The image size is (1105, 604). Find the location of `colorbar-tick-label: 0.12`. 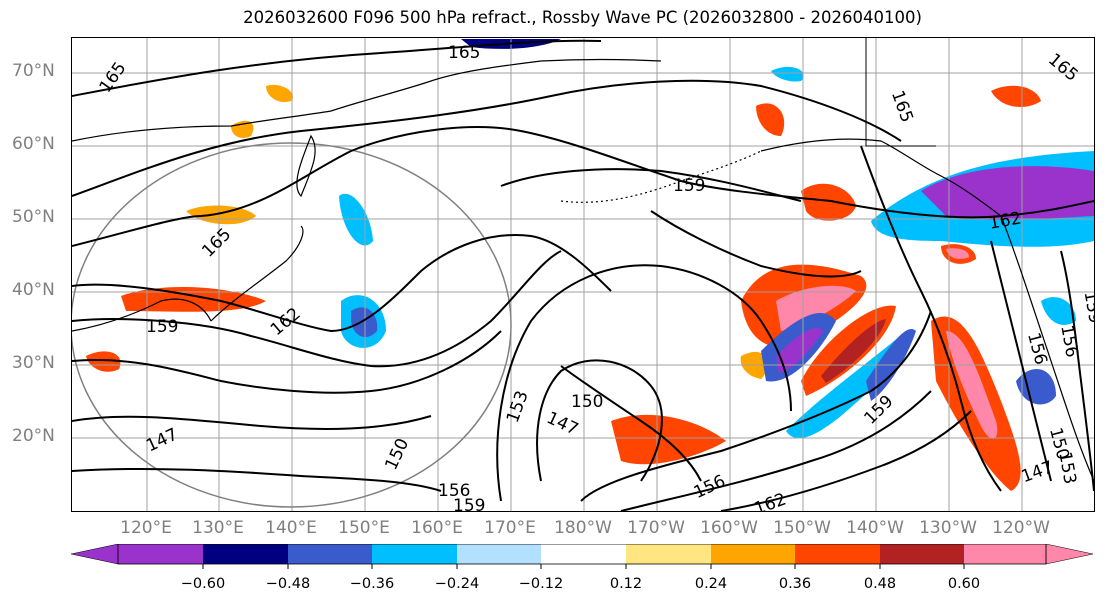

colorbar-tick-label: 0.12 is located at coordinates (626, 584).